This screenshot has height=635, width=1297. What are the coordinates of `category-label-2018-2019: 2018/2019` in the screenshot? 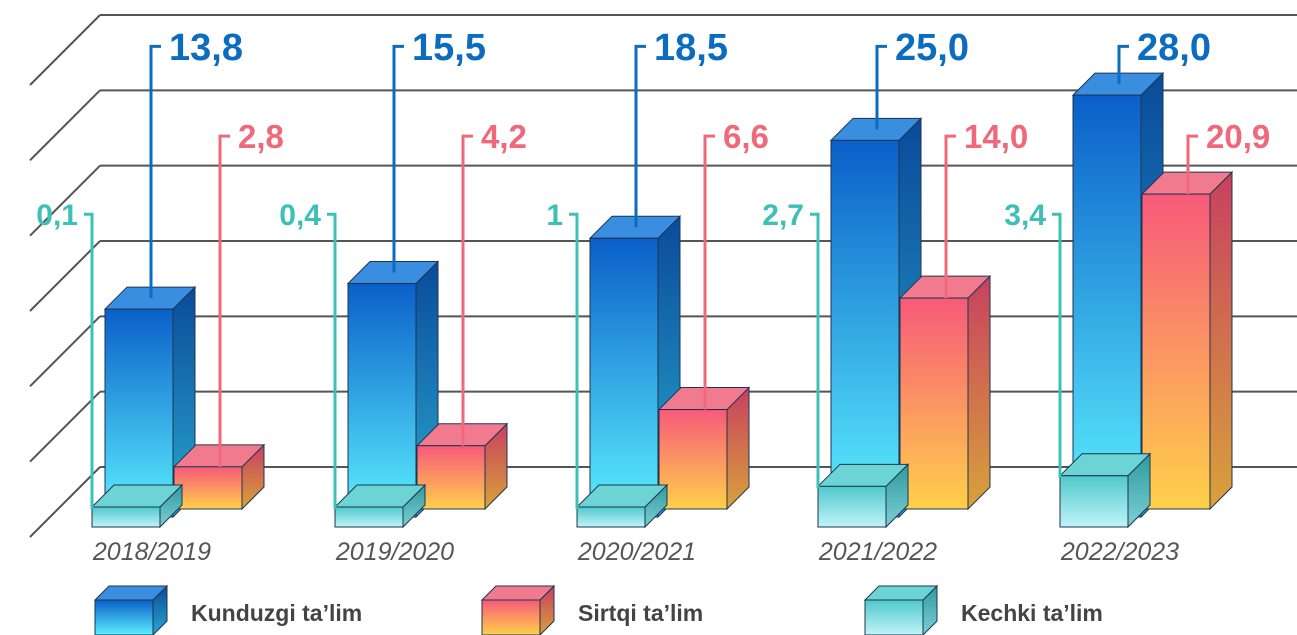 It's located at (151, 552).